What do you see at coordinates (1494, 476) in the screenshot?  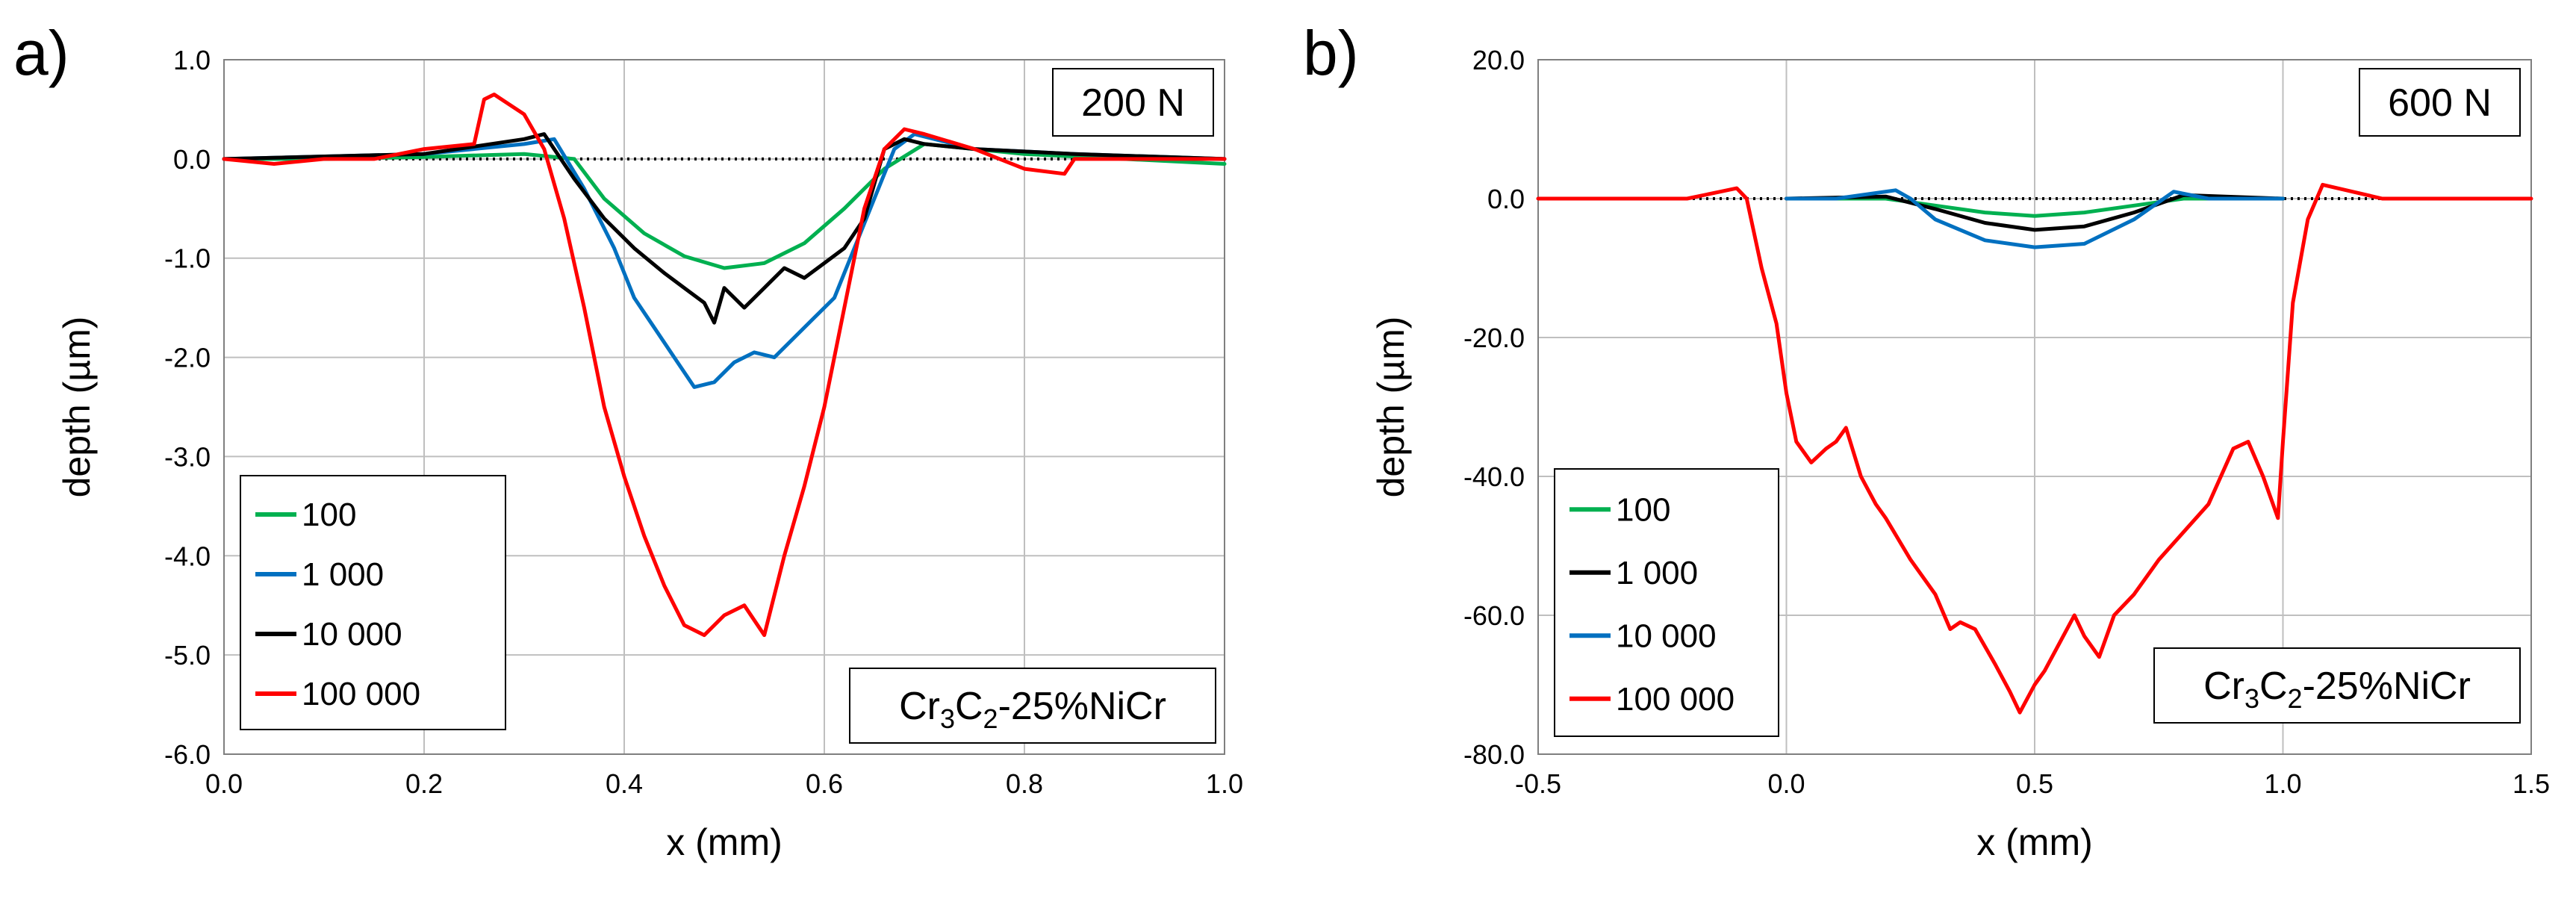 I see `y-tick-label: -40.0` at bounding box center [1494, 476].